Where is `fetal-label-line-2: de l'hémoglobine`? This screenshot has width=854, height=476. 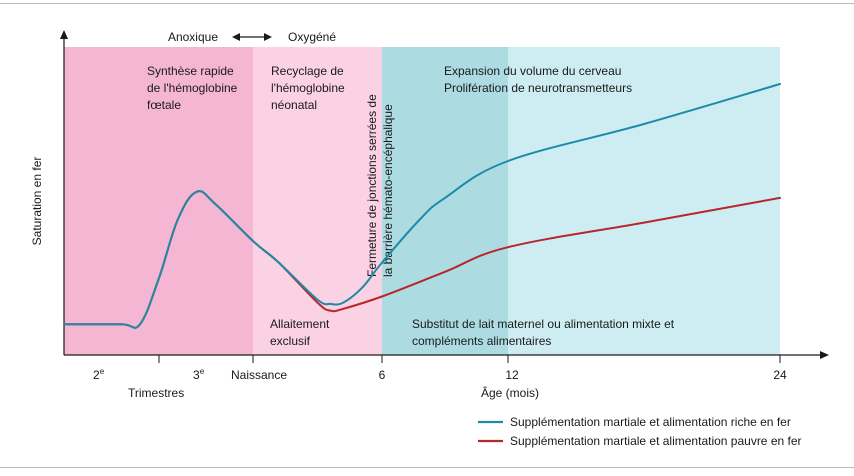 fetal-label-line-2: de l'hémoglobine is located at coordinates (192, 88).